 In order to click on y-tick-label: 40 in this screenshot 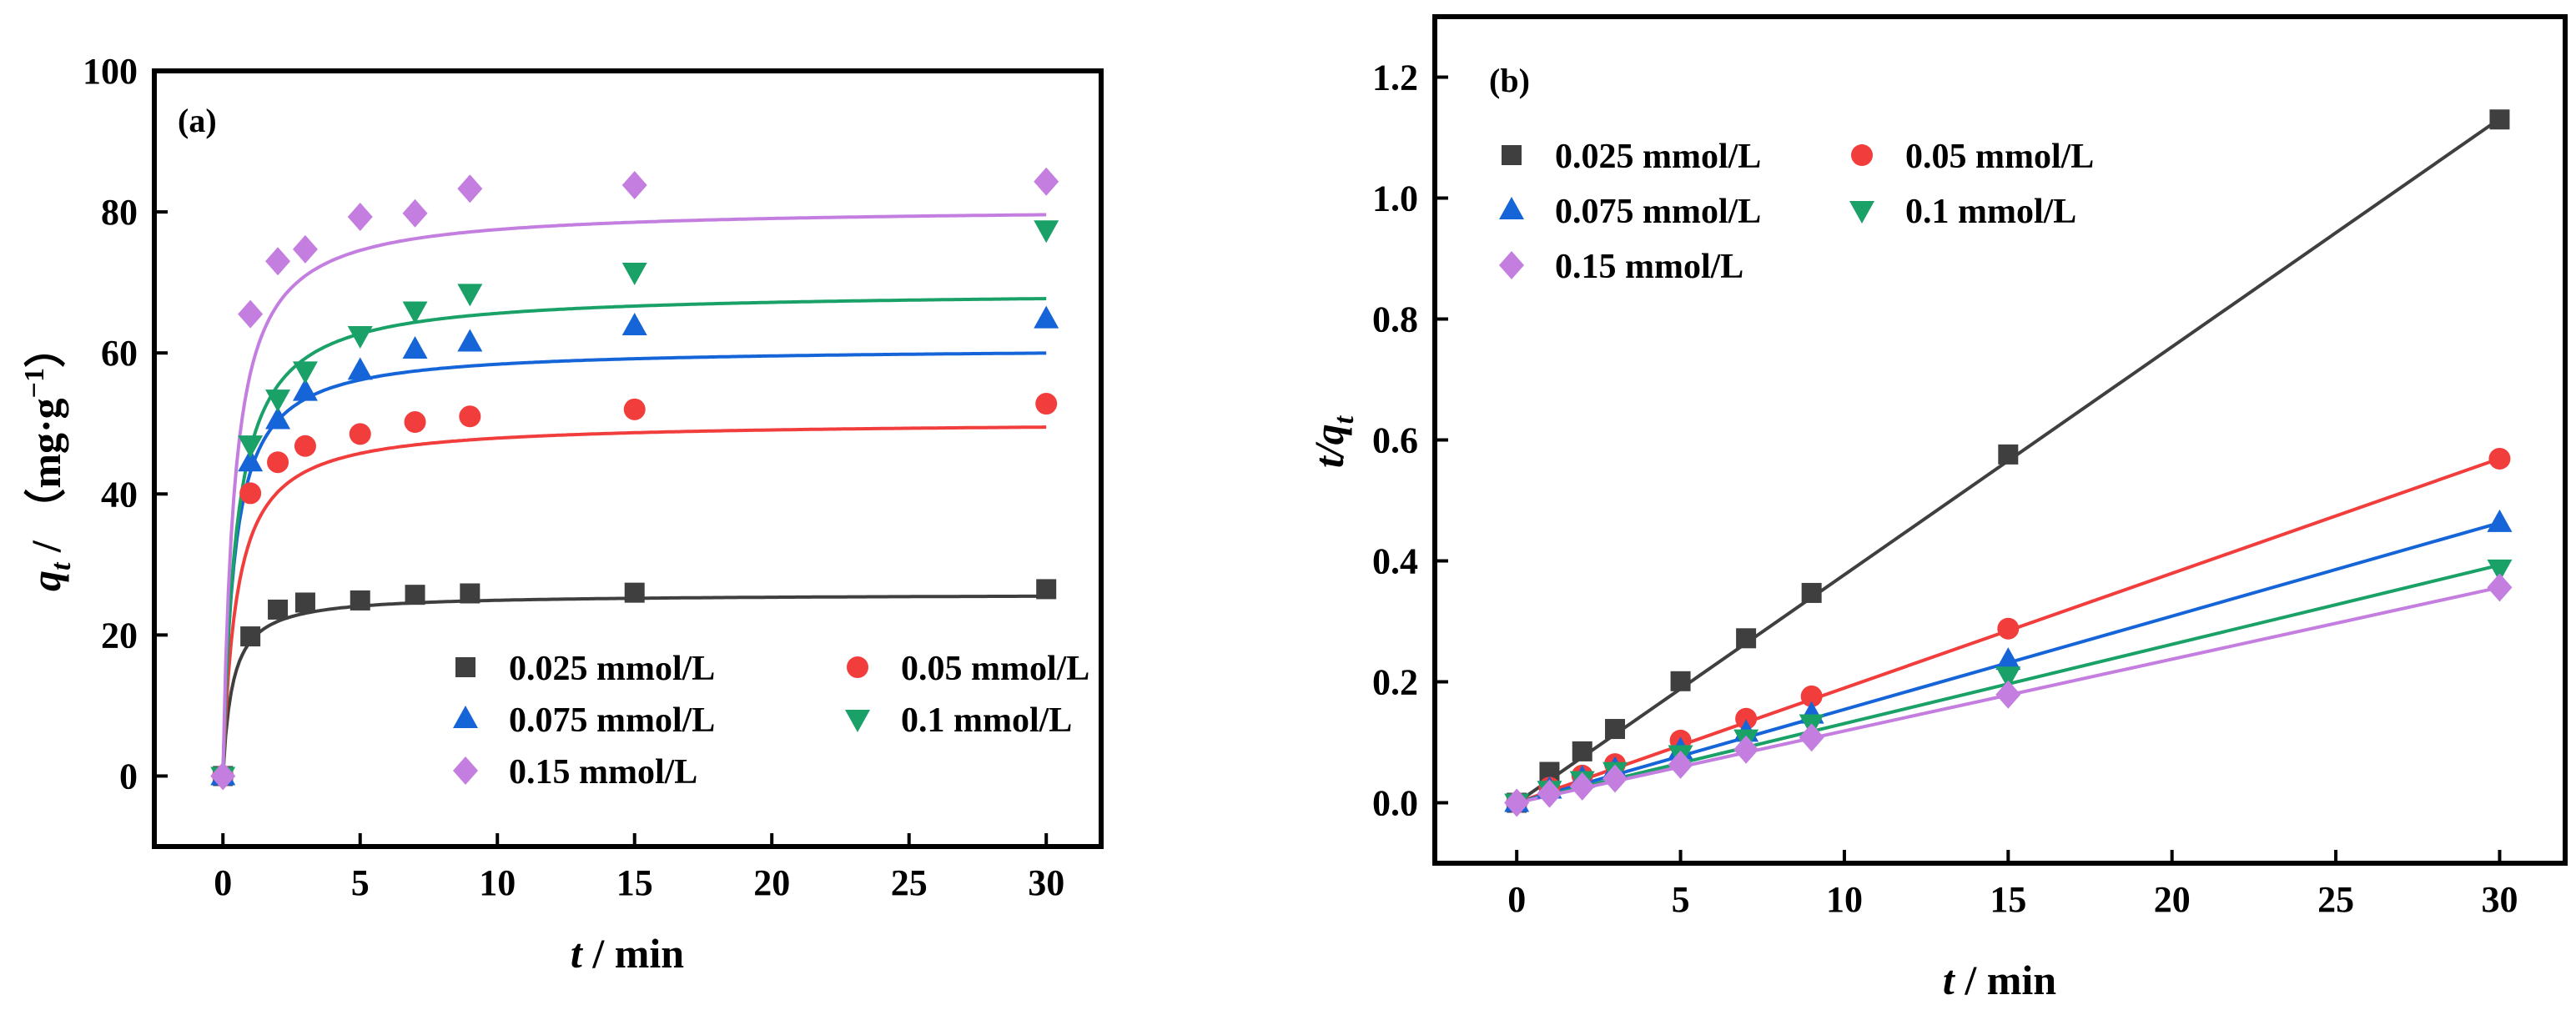, I will do `click(119, 494)`.